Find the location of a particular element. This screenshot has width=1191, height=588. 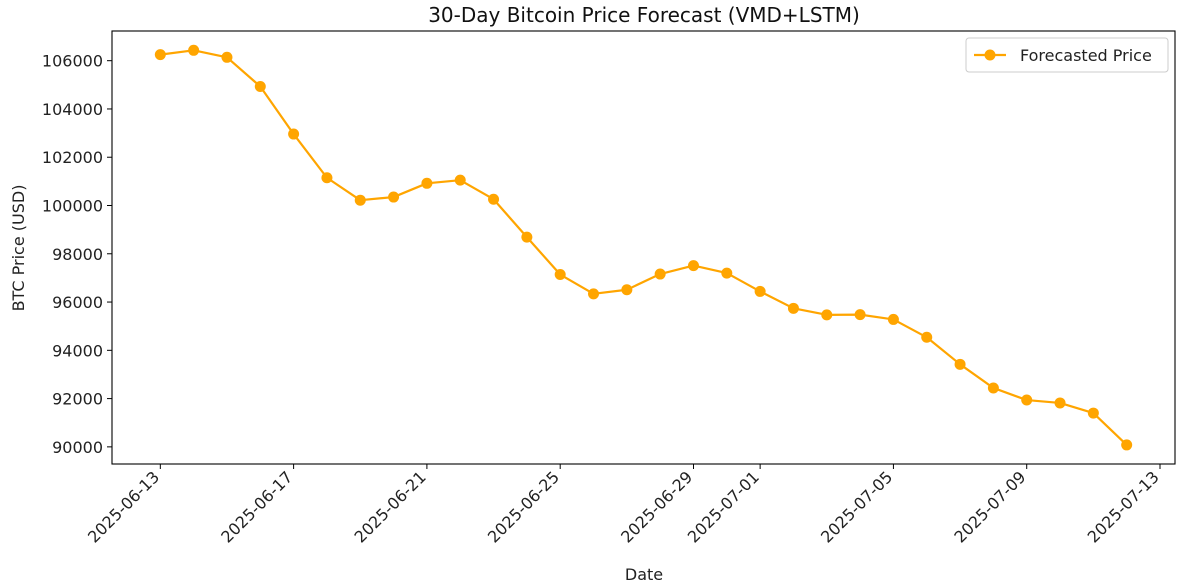

legend-marker is located at coordinates (990, 55).